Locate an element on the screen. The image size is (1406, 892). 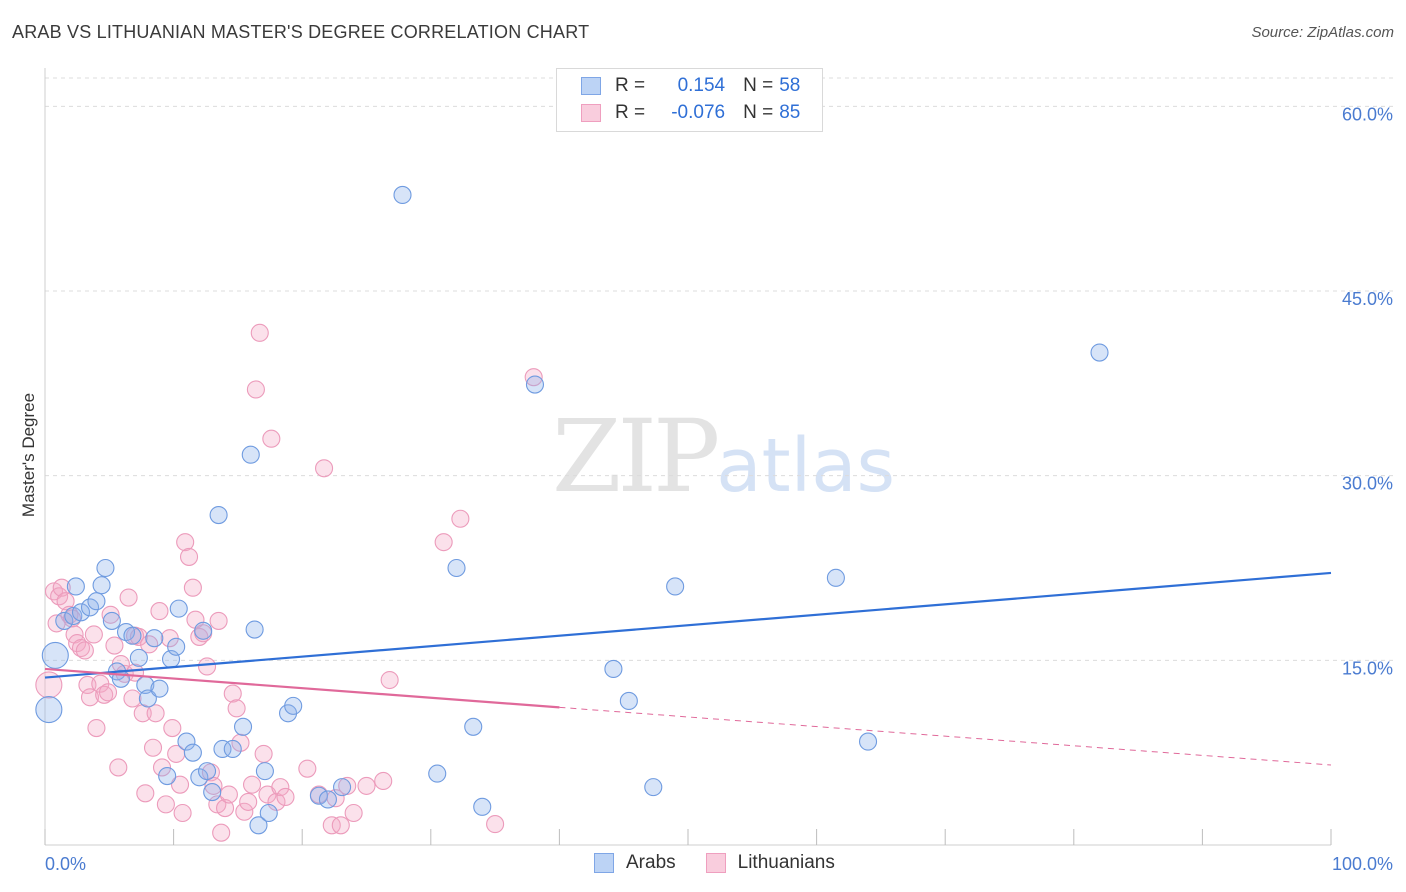
legend-r-value: -0.076 is located at coordinates (698, 112).